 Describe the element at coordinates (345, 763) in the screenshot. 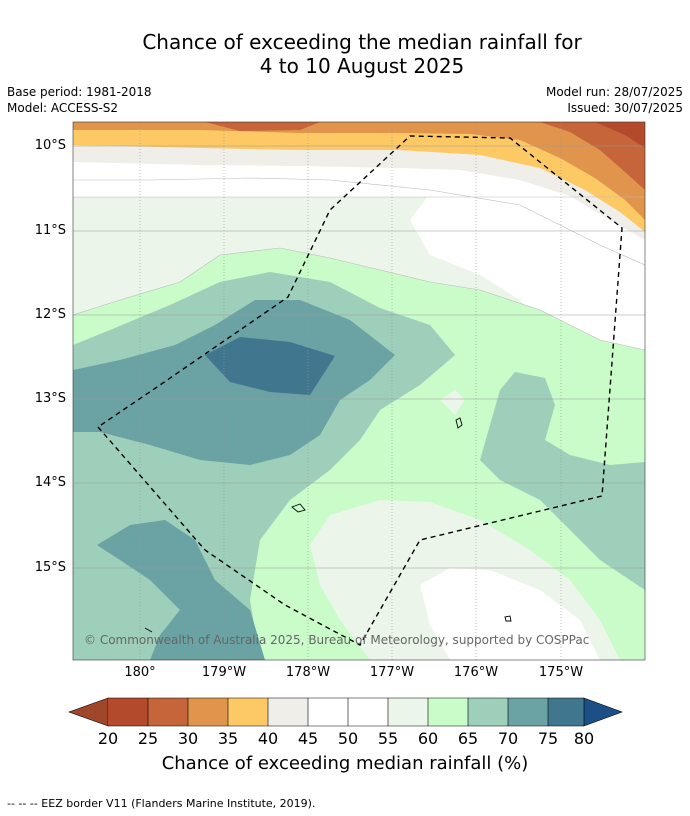

I see `colorbar-label: Chance of exceeding median rainfall (%)` at that location.